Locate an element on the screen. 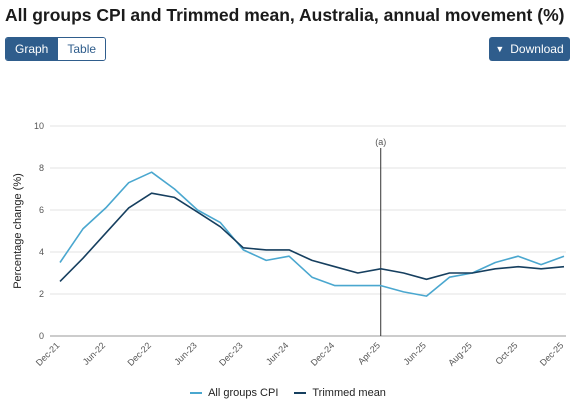  x-tick-label: Jun-25 is located at coordinates (414, 353).